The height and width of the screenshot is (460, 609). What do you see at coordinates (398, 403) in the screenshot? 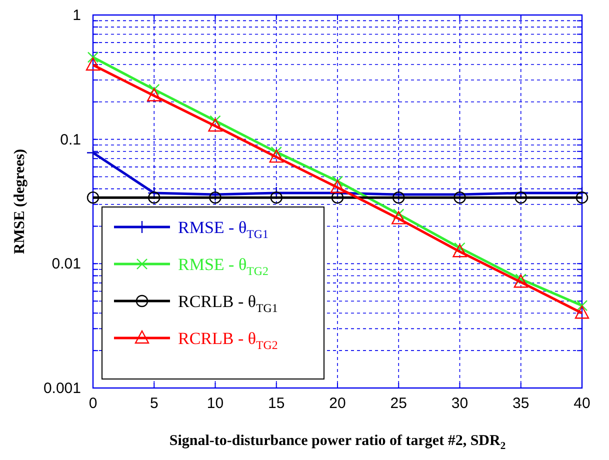
I see `x-tick-label: 25` at bounding box center [398, 403].